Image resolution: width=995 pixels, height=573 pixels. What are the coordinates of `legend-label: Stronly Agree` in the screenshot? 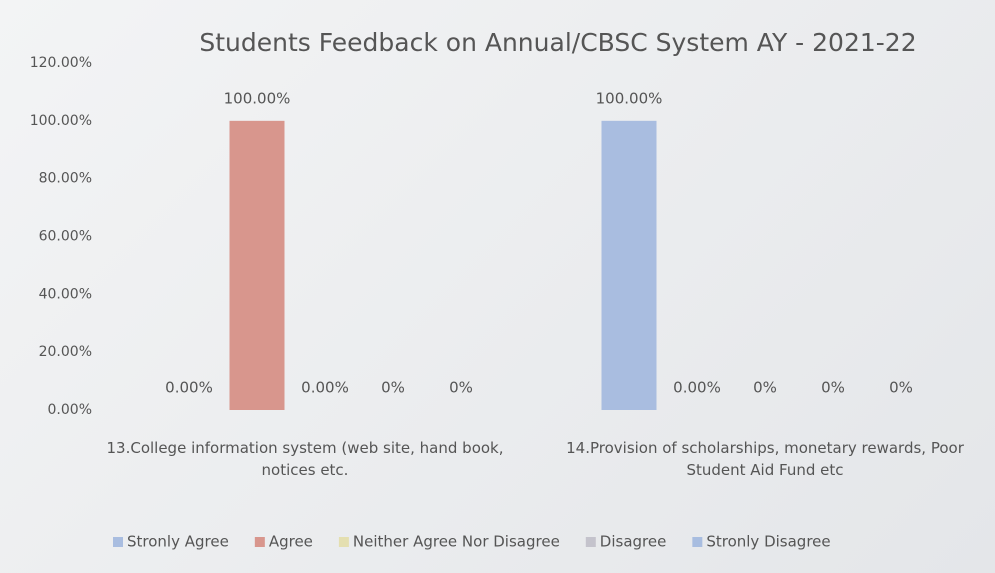 It's located at (178, 542).